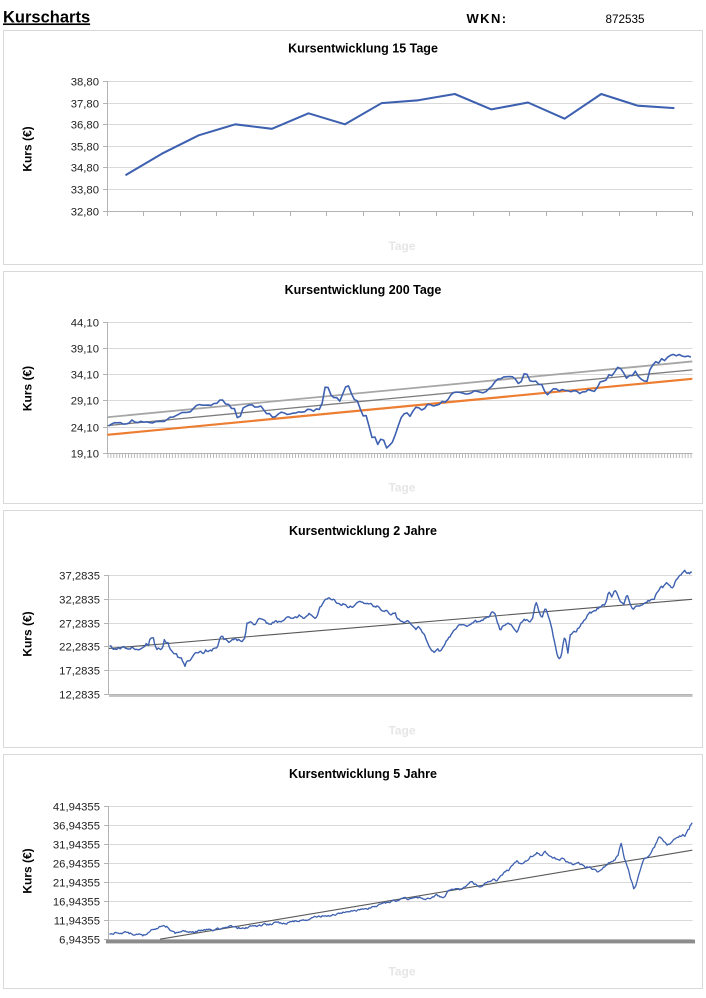 This screenshot has height=998, width=706. What do you see at coordinates (79, 696) in the screenshot?
I see `svg-text: 12,2835` at bounding box center [79, 696].